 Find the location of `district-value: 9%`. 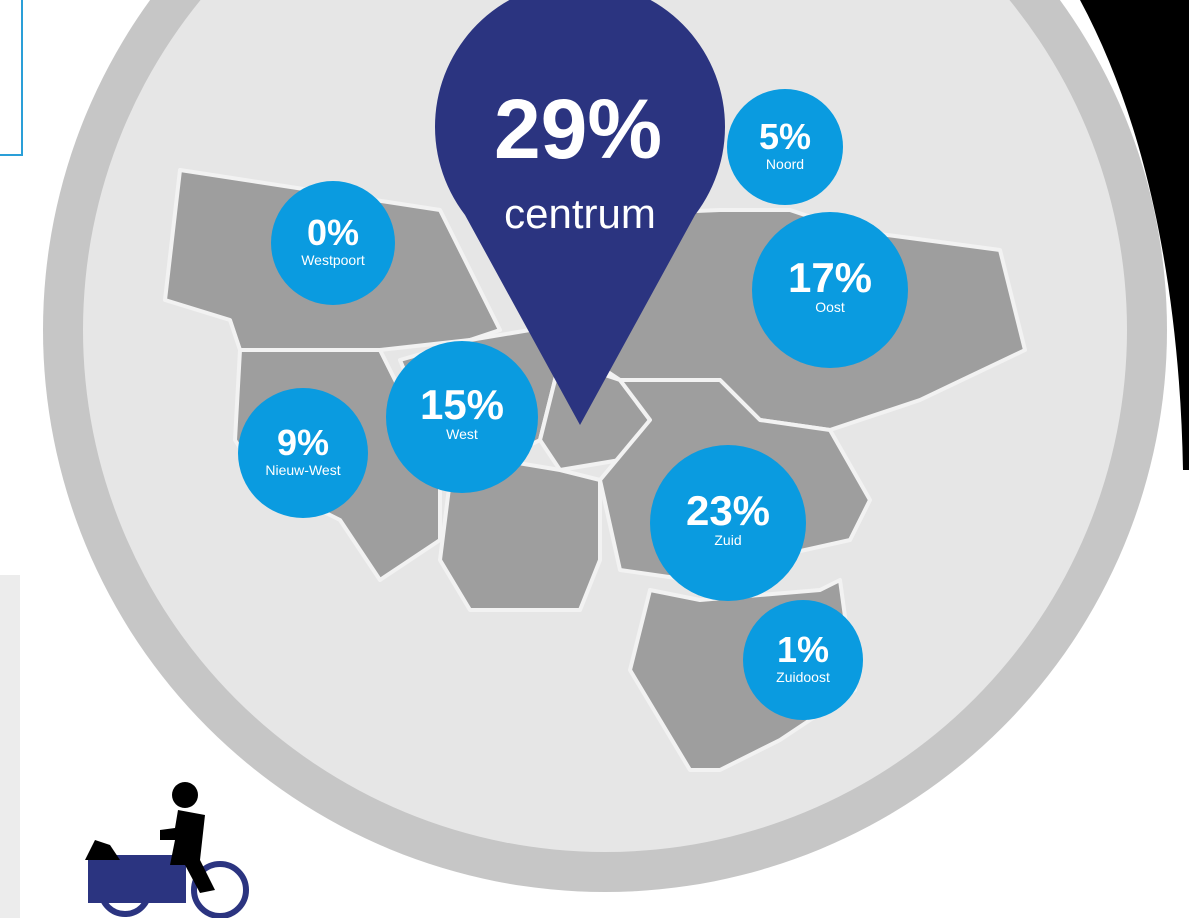

district-value: 9% is located at coordinates (303, 442).